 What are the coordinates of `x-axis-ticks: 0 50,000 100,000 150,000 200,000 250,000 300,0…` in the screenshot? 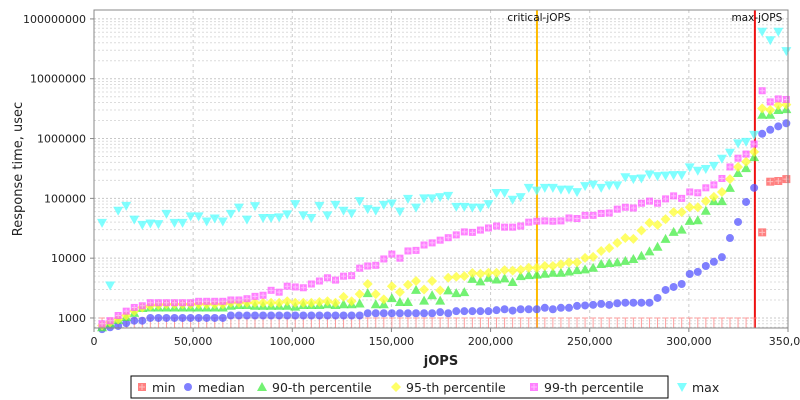 It's located at (445, 338).